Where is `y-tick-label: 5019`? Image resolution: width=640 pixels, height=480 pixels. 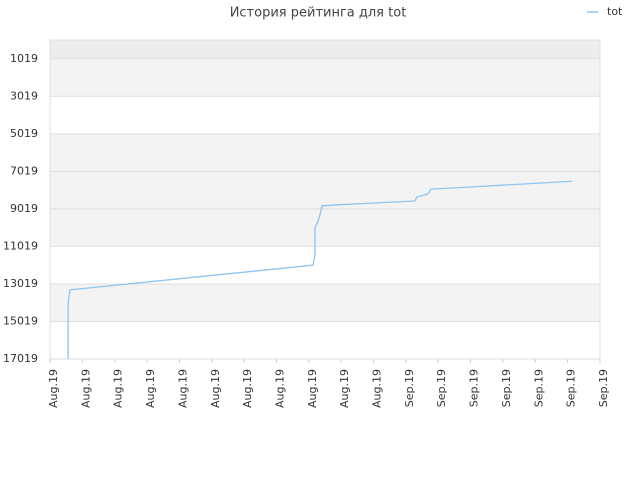
y-tick-label: 5019 is located at coordinates (24, 133).